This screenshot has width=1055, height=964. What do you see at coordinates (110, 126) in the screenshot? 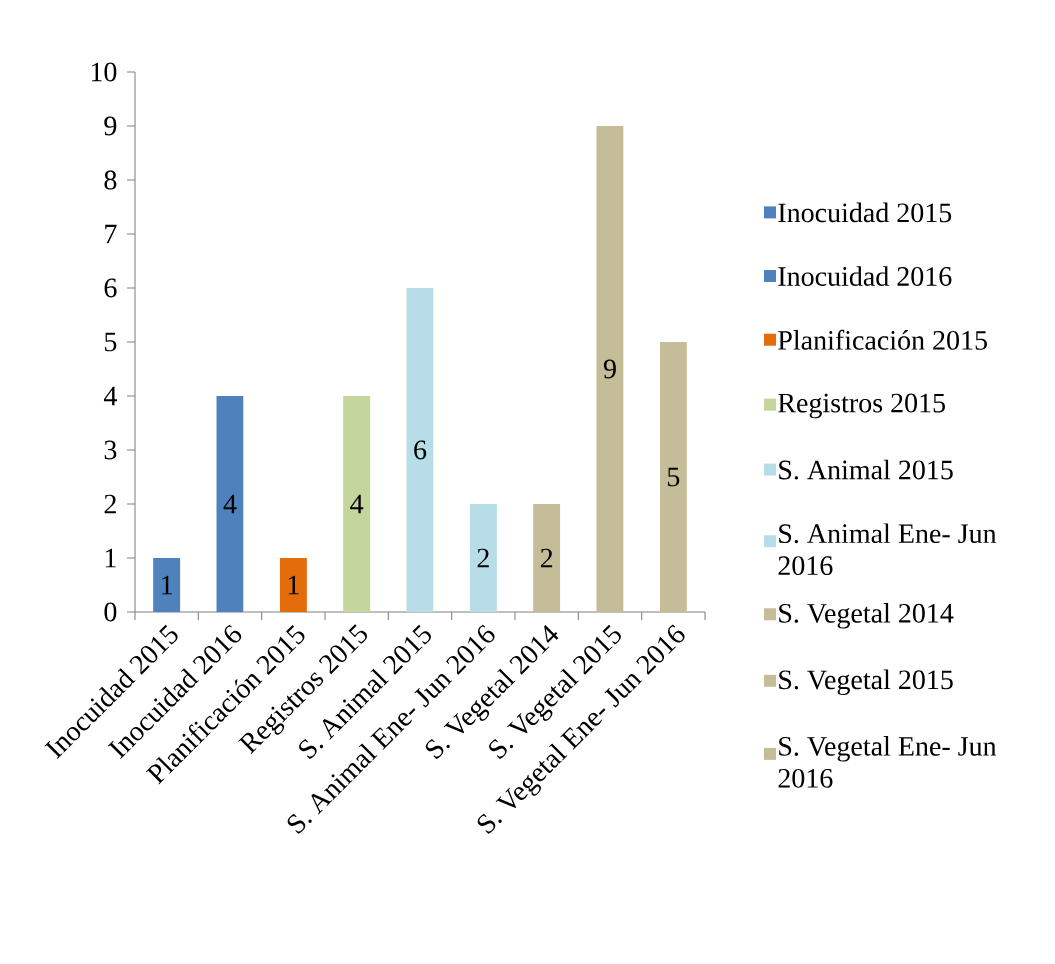
I see `y-tick-label: 9` at bounding box center [110, 126].